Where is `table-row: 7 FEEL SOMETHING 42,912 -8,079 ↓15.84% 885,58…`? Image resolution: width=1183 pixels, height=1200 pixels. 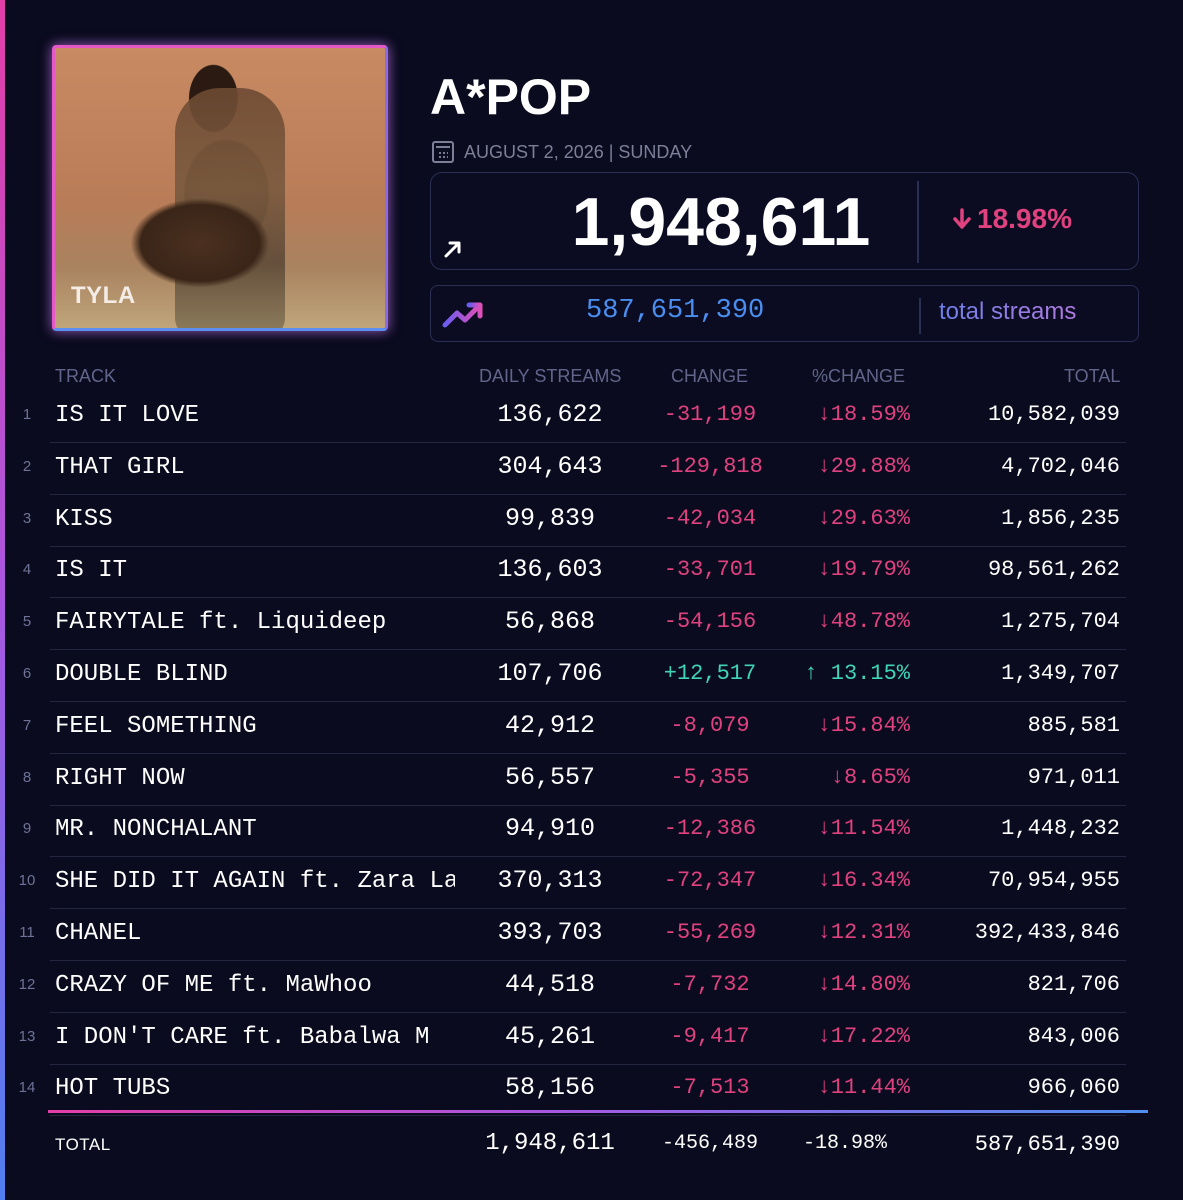
table-row: 7 FEEL SOMETHING 42,912 -8,079 ↓15.84% 885,58… is located at coordinates (591, 728).